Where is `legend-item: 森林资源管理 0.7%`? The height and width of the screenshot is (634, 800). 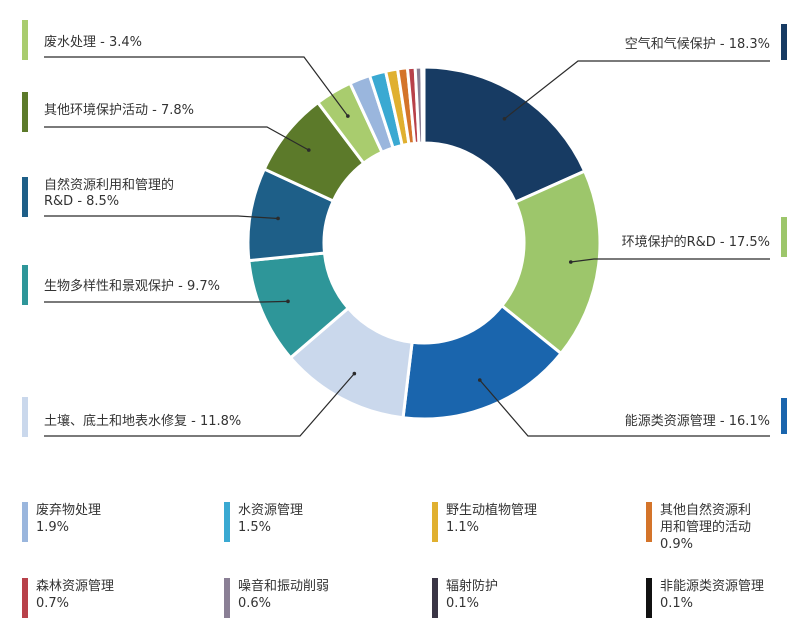 legend-item: 森林资源管理 0.7% is located at coordinates (68, 598).